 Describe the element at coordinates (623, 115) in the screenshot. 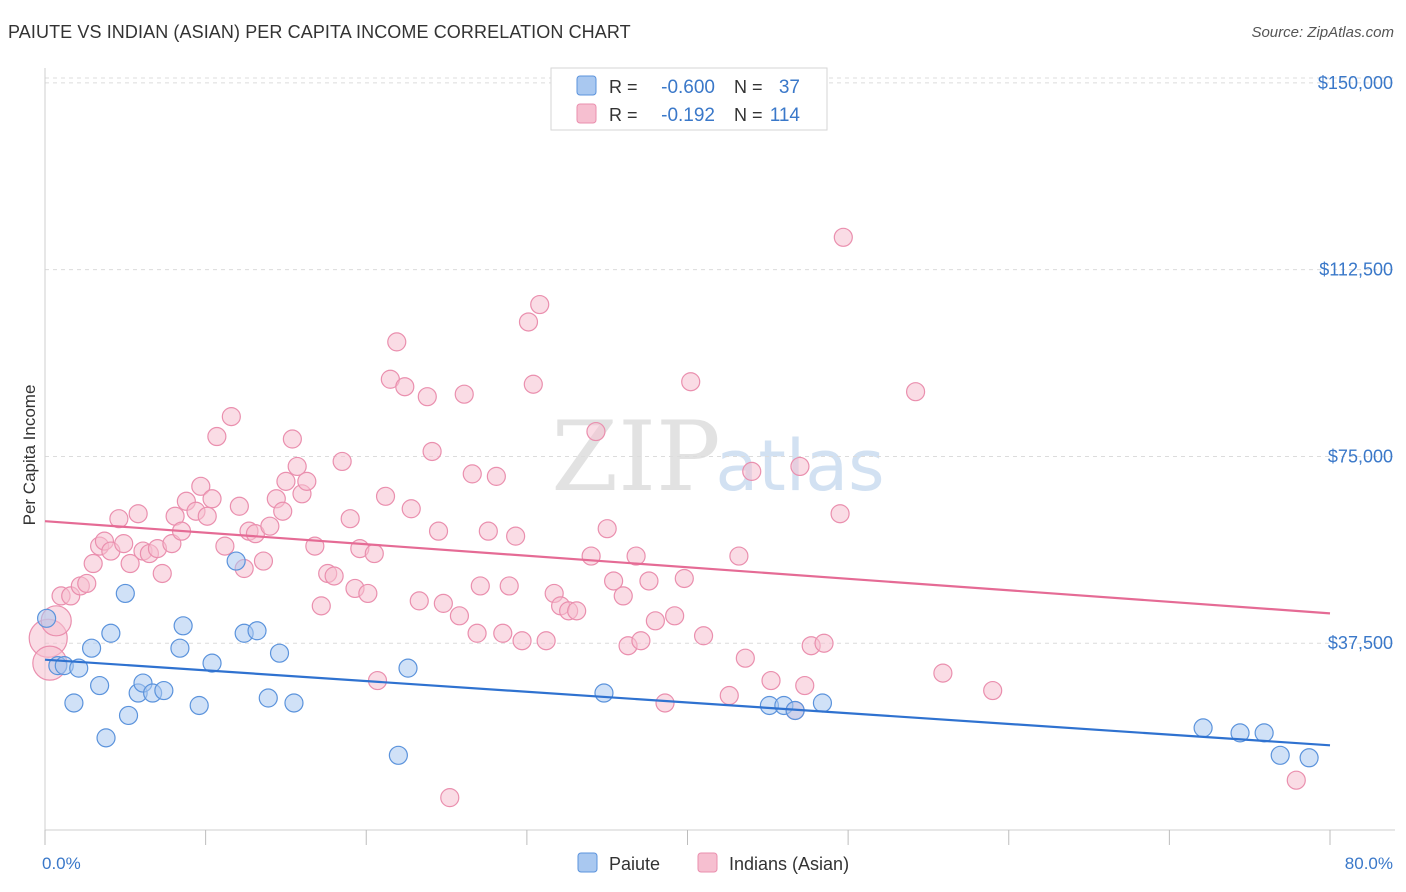

I see `legend-r-label-indian: R =` at that location.